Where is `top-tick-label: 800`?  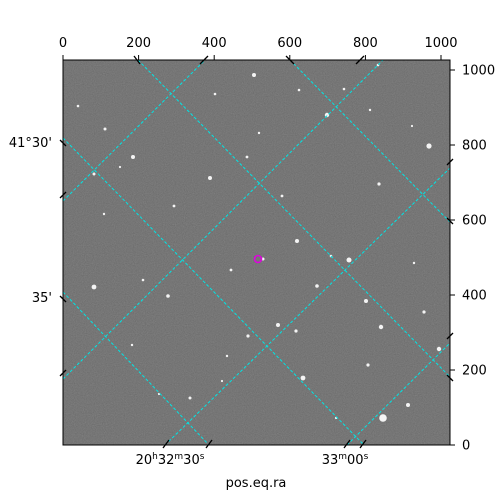 top-tick-label: 800 is located at coordinates (365, 43).